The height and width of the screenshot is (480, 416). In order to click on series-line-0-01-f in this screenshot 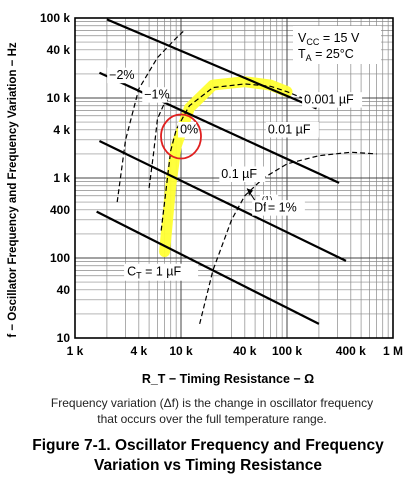, I will do `click(219, 127)`.